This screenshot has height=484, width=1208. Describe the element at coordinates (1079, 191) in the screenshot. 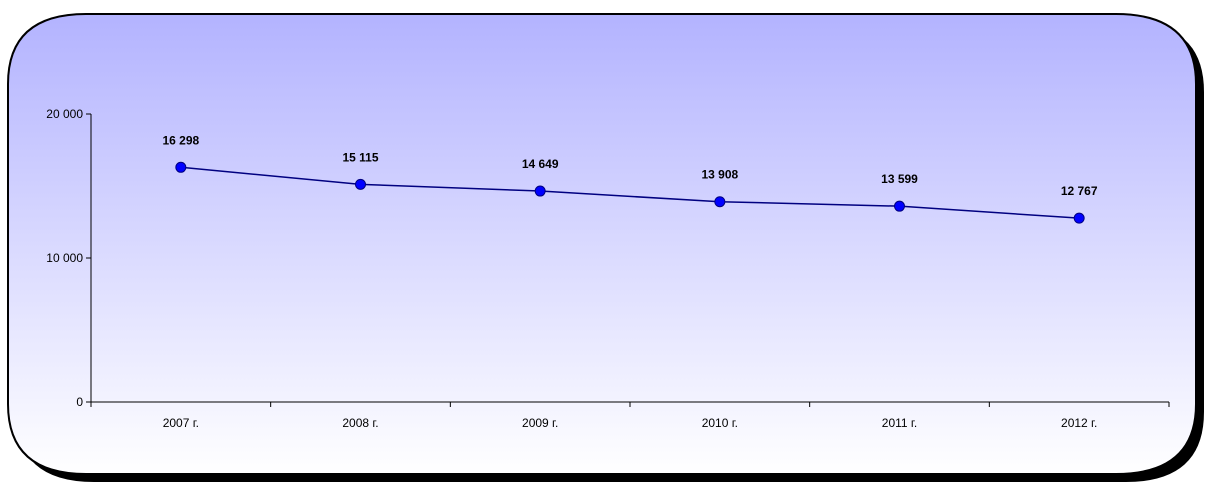

I see `data-label: 12 767` at that location.